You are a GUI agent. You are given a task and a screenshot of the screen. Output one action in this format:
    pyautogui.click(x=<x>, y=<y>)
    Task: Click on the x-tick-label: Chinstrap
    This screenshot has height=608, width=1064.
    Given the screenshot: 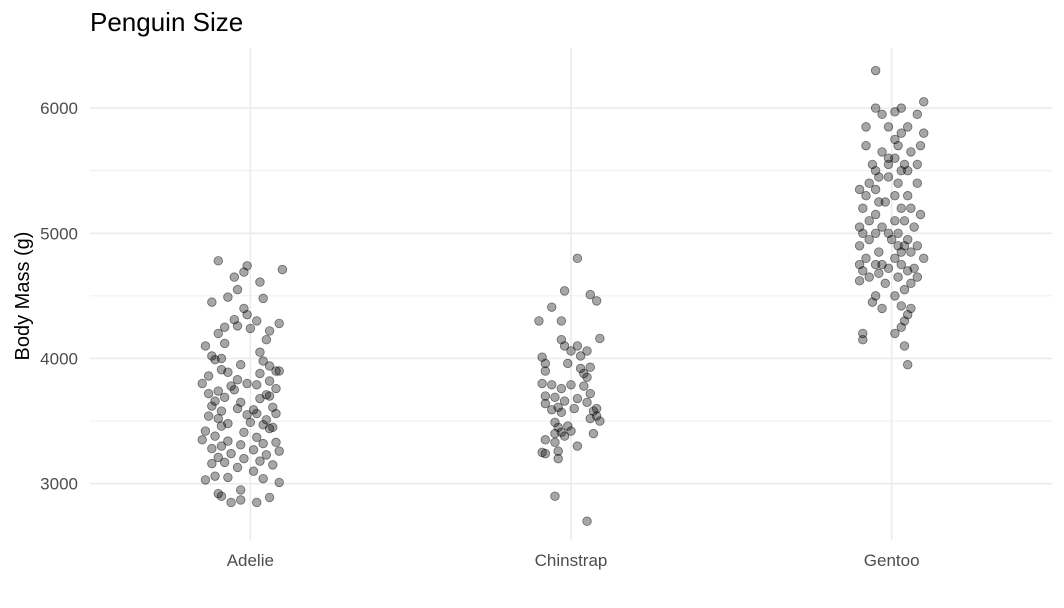 What is the action you would take?
    pyautogui.click(x=571, y=560)
    